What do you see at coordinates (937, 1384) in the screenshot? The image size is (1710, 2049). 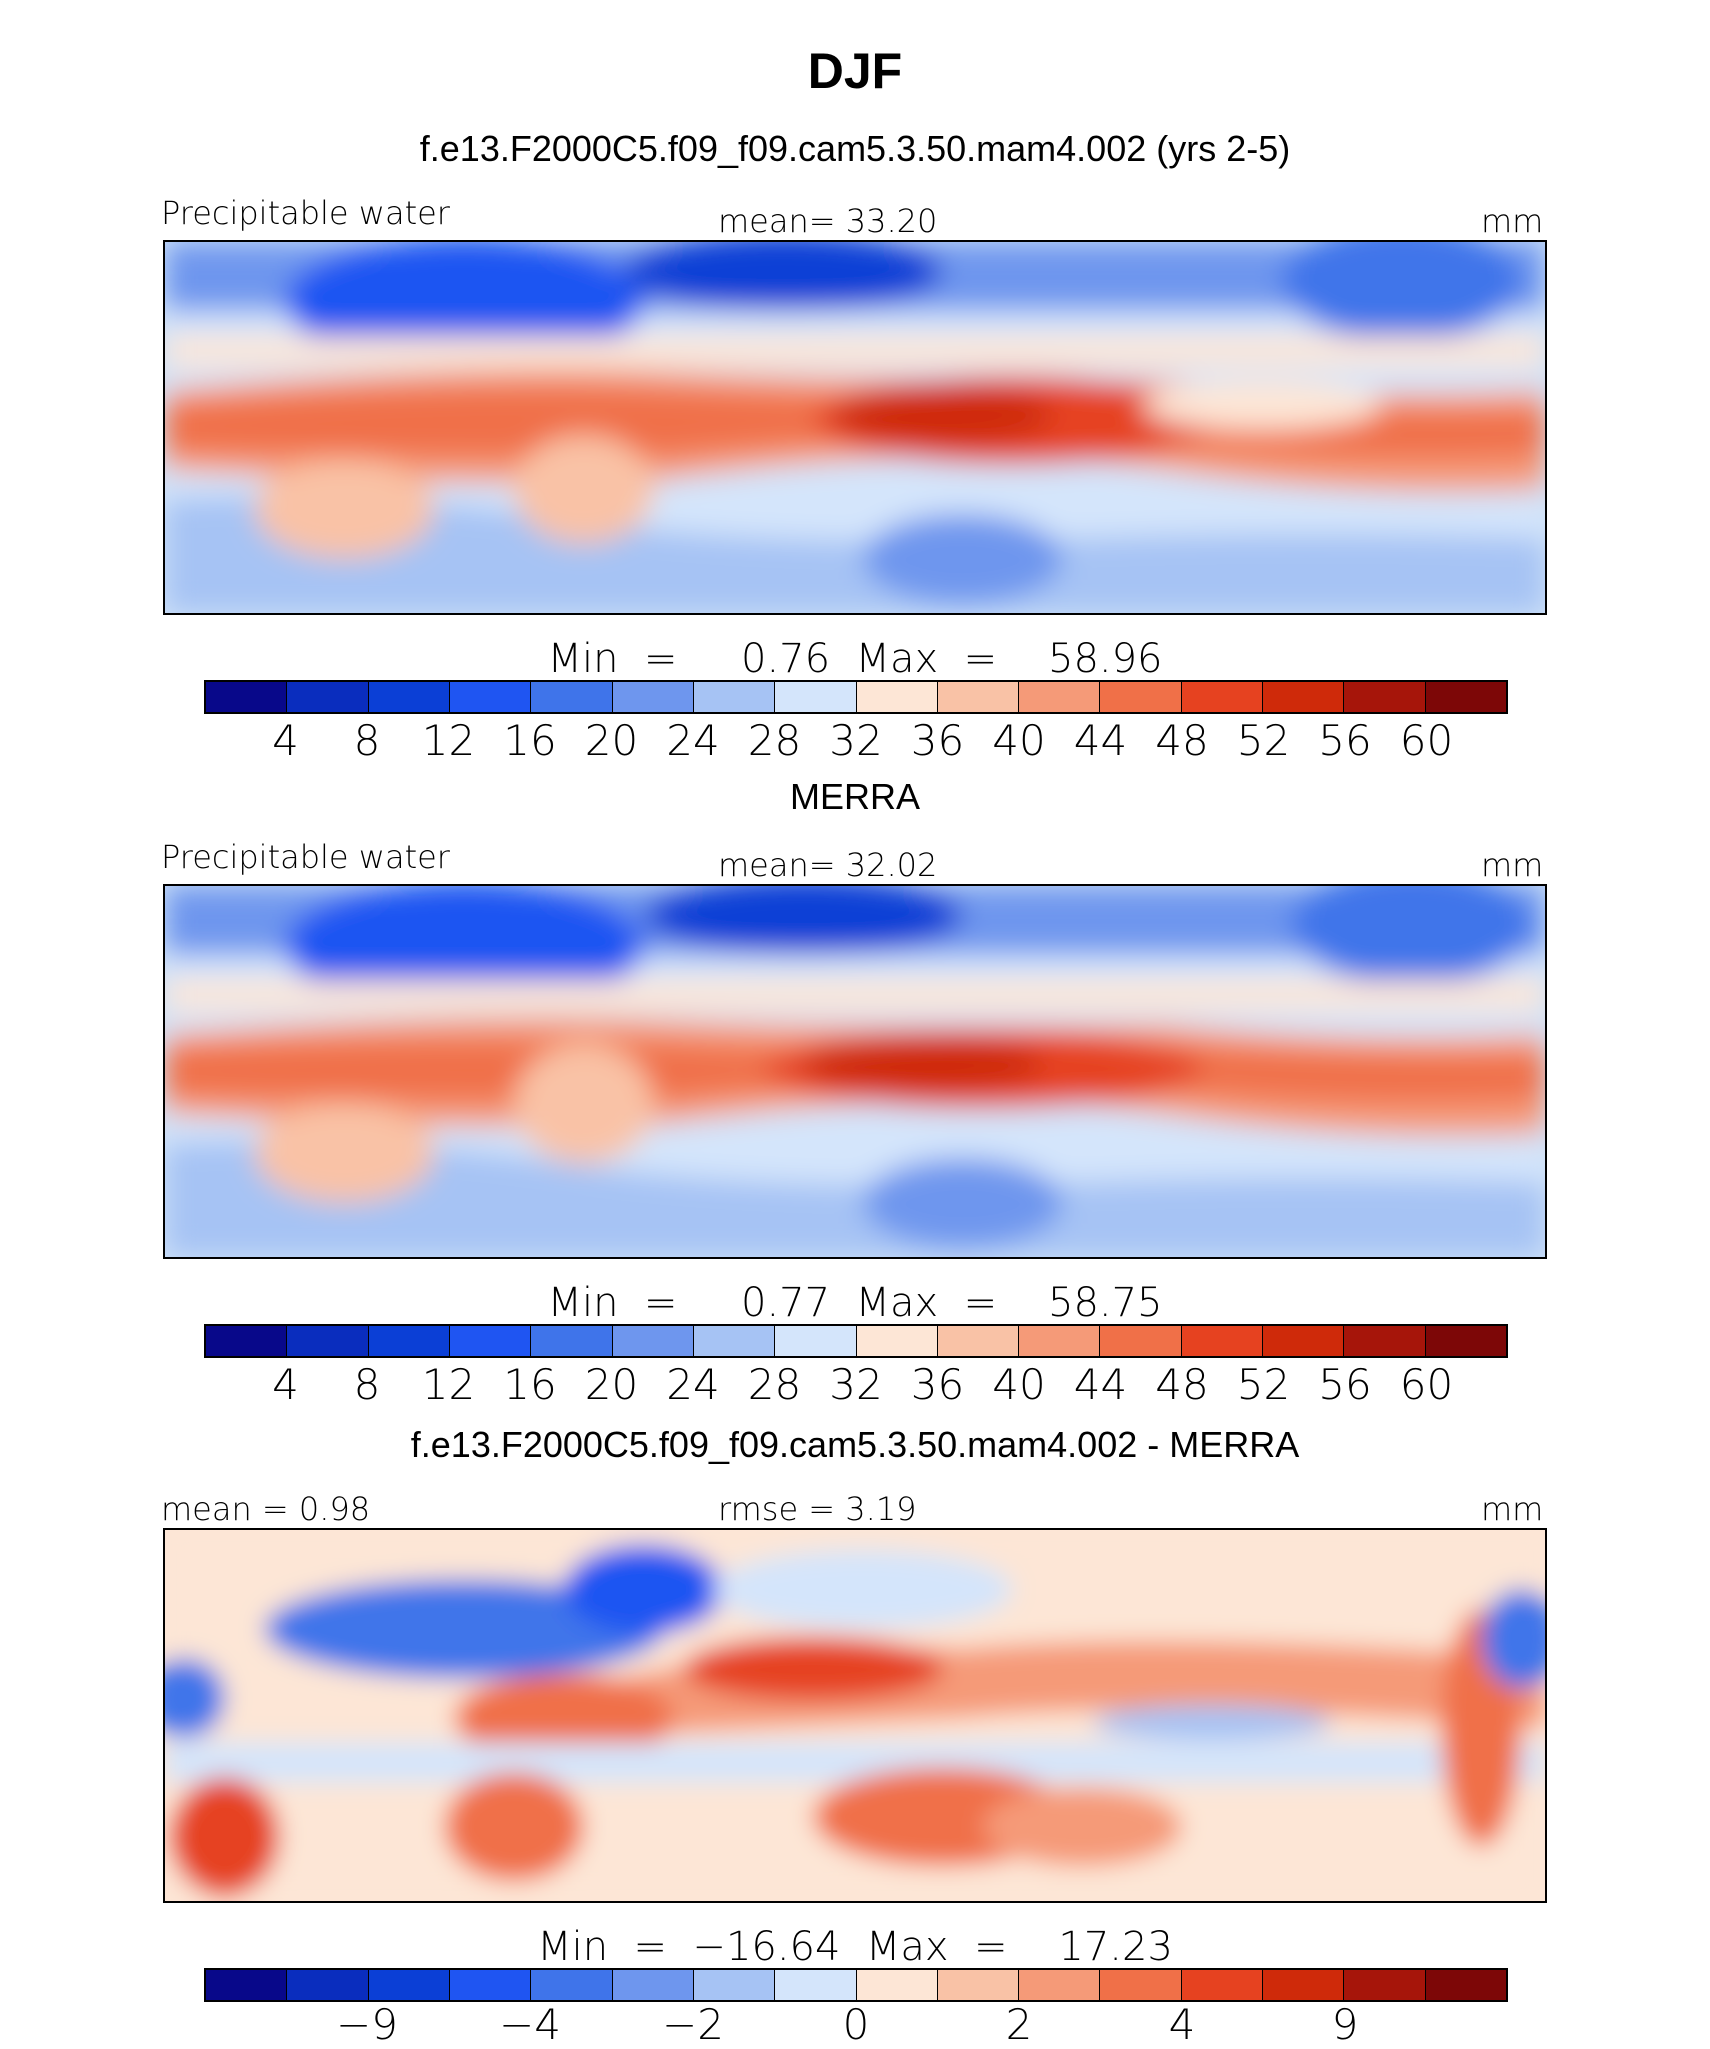 I see `colorbar-2-tick-label: 36` at bounding box center [937, 1384].